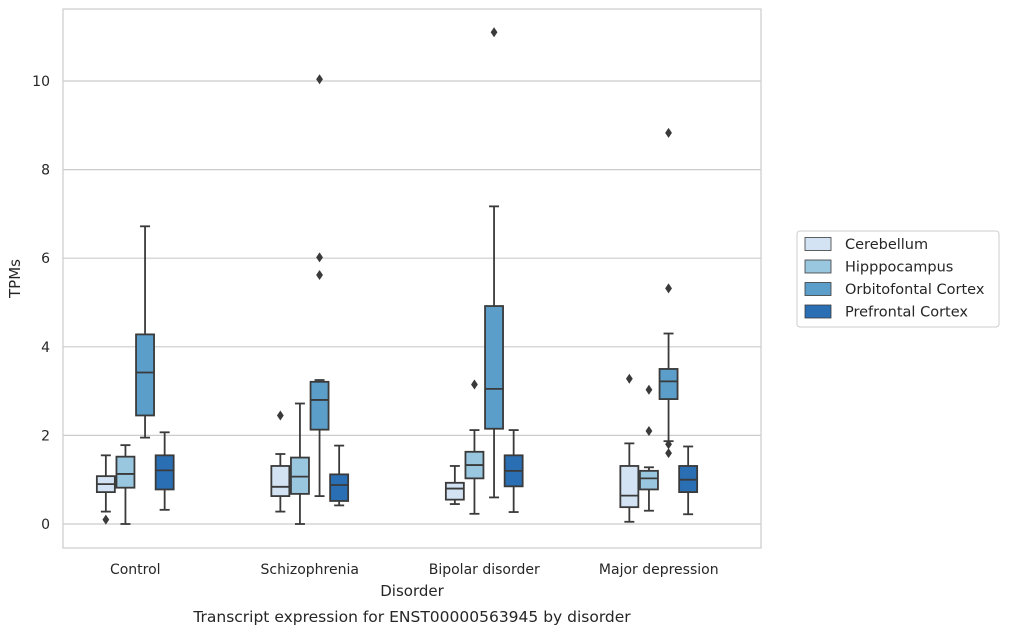 Image resolution: width=1009 pixels, height=634 pixels. I want to click on x-tick-label: Schizophrenia, so click(310, 570).